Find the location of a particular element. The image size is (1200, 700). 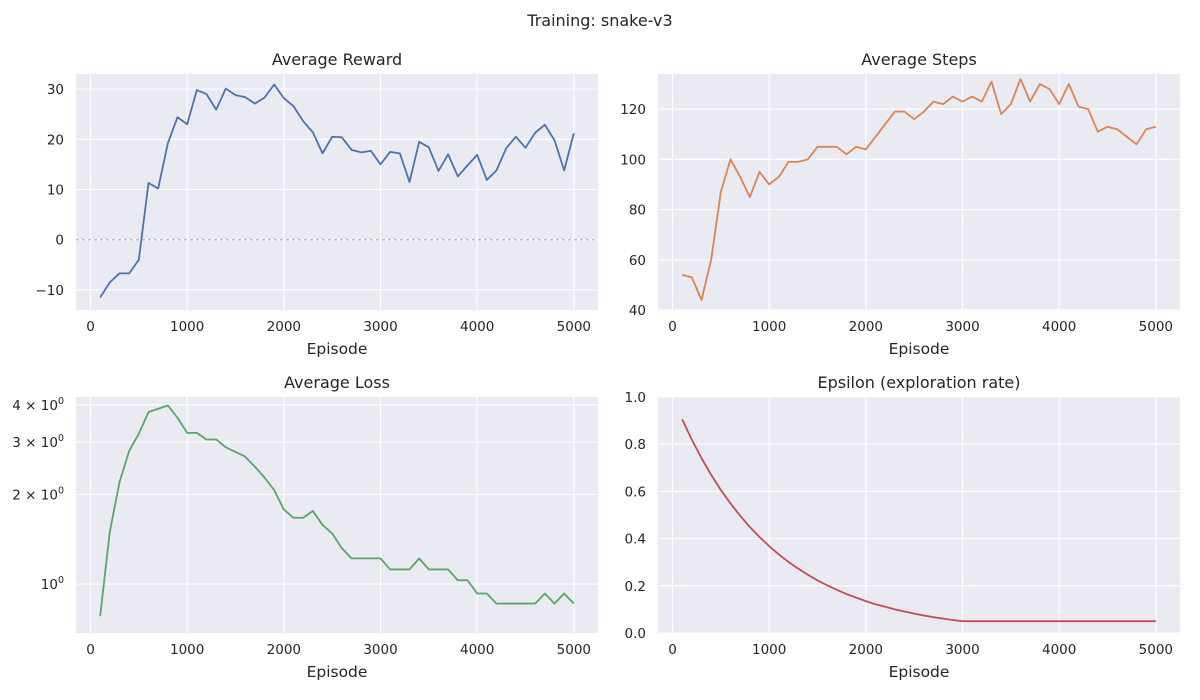

panel-2-series-line is located at coordinates (919, 189).